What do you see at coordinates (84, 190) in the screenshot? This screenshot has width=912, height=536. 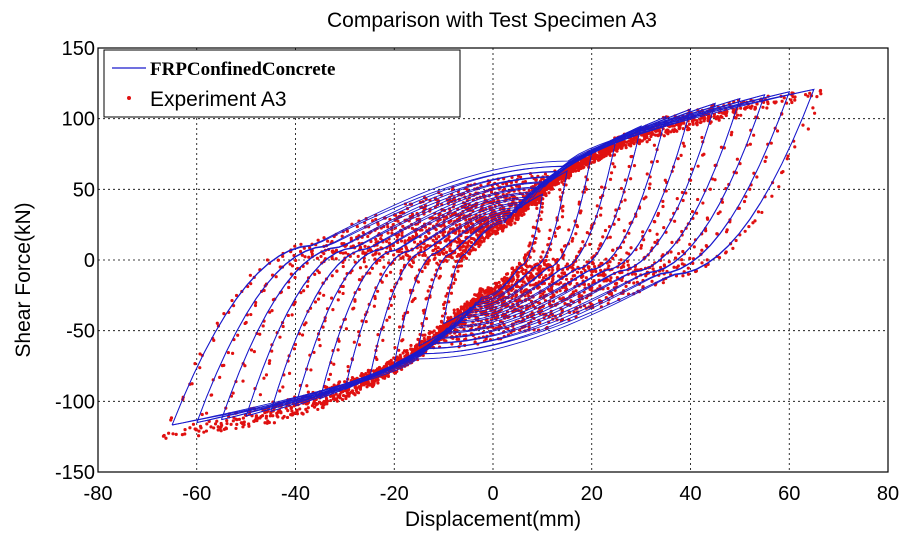 I see `y-tick-label: 50` at bounding box center [84, 190].